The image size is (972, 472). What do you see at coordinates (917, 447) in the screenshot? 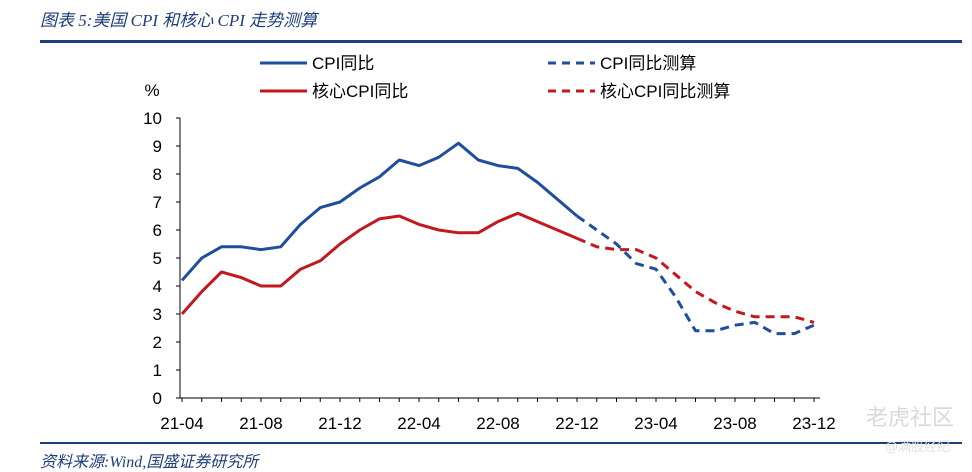
I see `watermark-sub: @满股经纪` at bounding box center [917, 447].